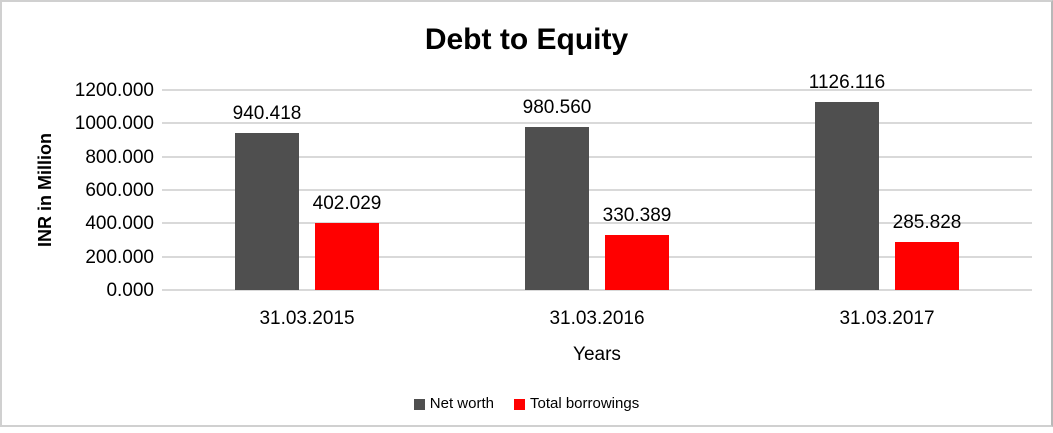 The image size is (1053, 433). Describe the element at coordinates (130, 290) in the screenshot. I see `y-tick-label: 0.000` at that location.